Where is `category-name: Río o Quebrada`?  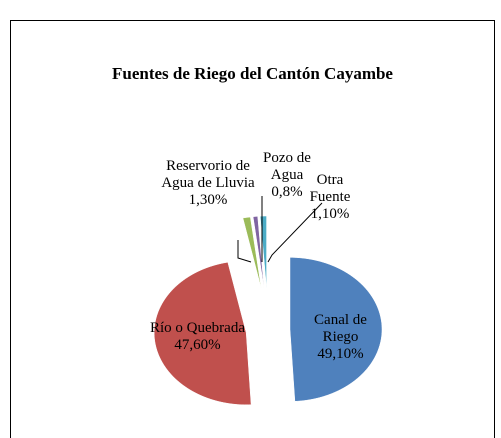
category-name: Río o Quebrada is located at coordinates (197, 328).